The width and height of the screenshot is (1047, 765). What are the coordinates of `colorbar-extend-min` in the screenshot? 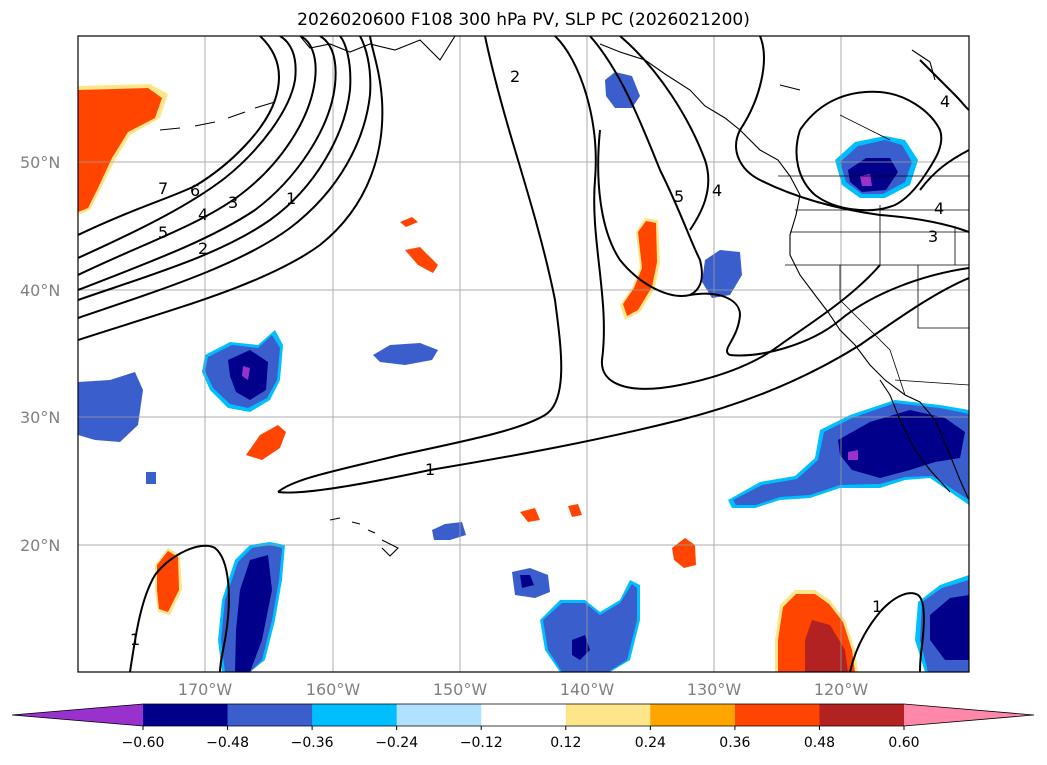 It's located at (77, 715).